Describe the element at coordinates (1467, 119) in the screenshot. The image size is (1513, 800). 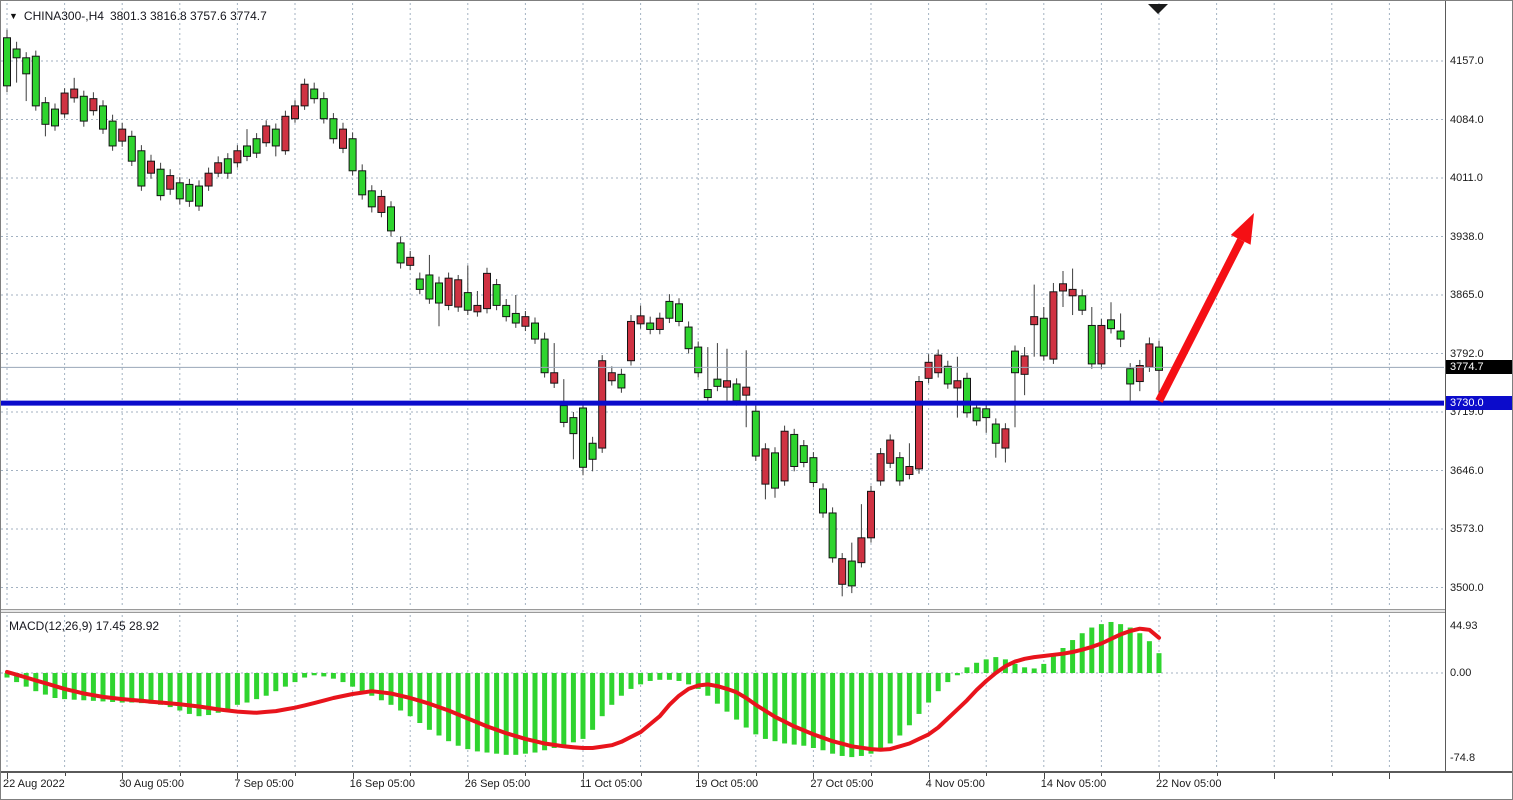
I see `price-tick-label: 4084.0` at that location.